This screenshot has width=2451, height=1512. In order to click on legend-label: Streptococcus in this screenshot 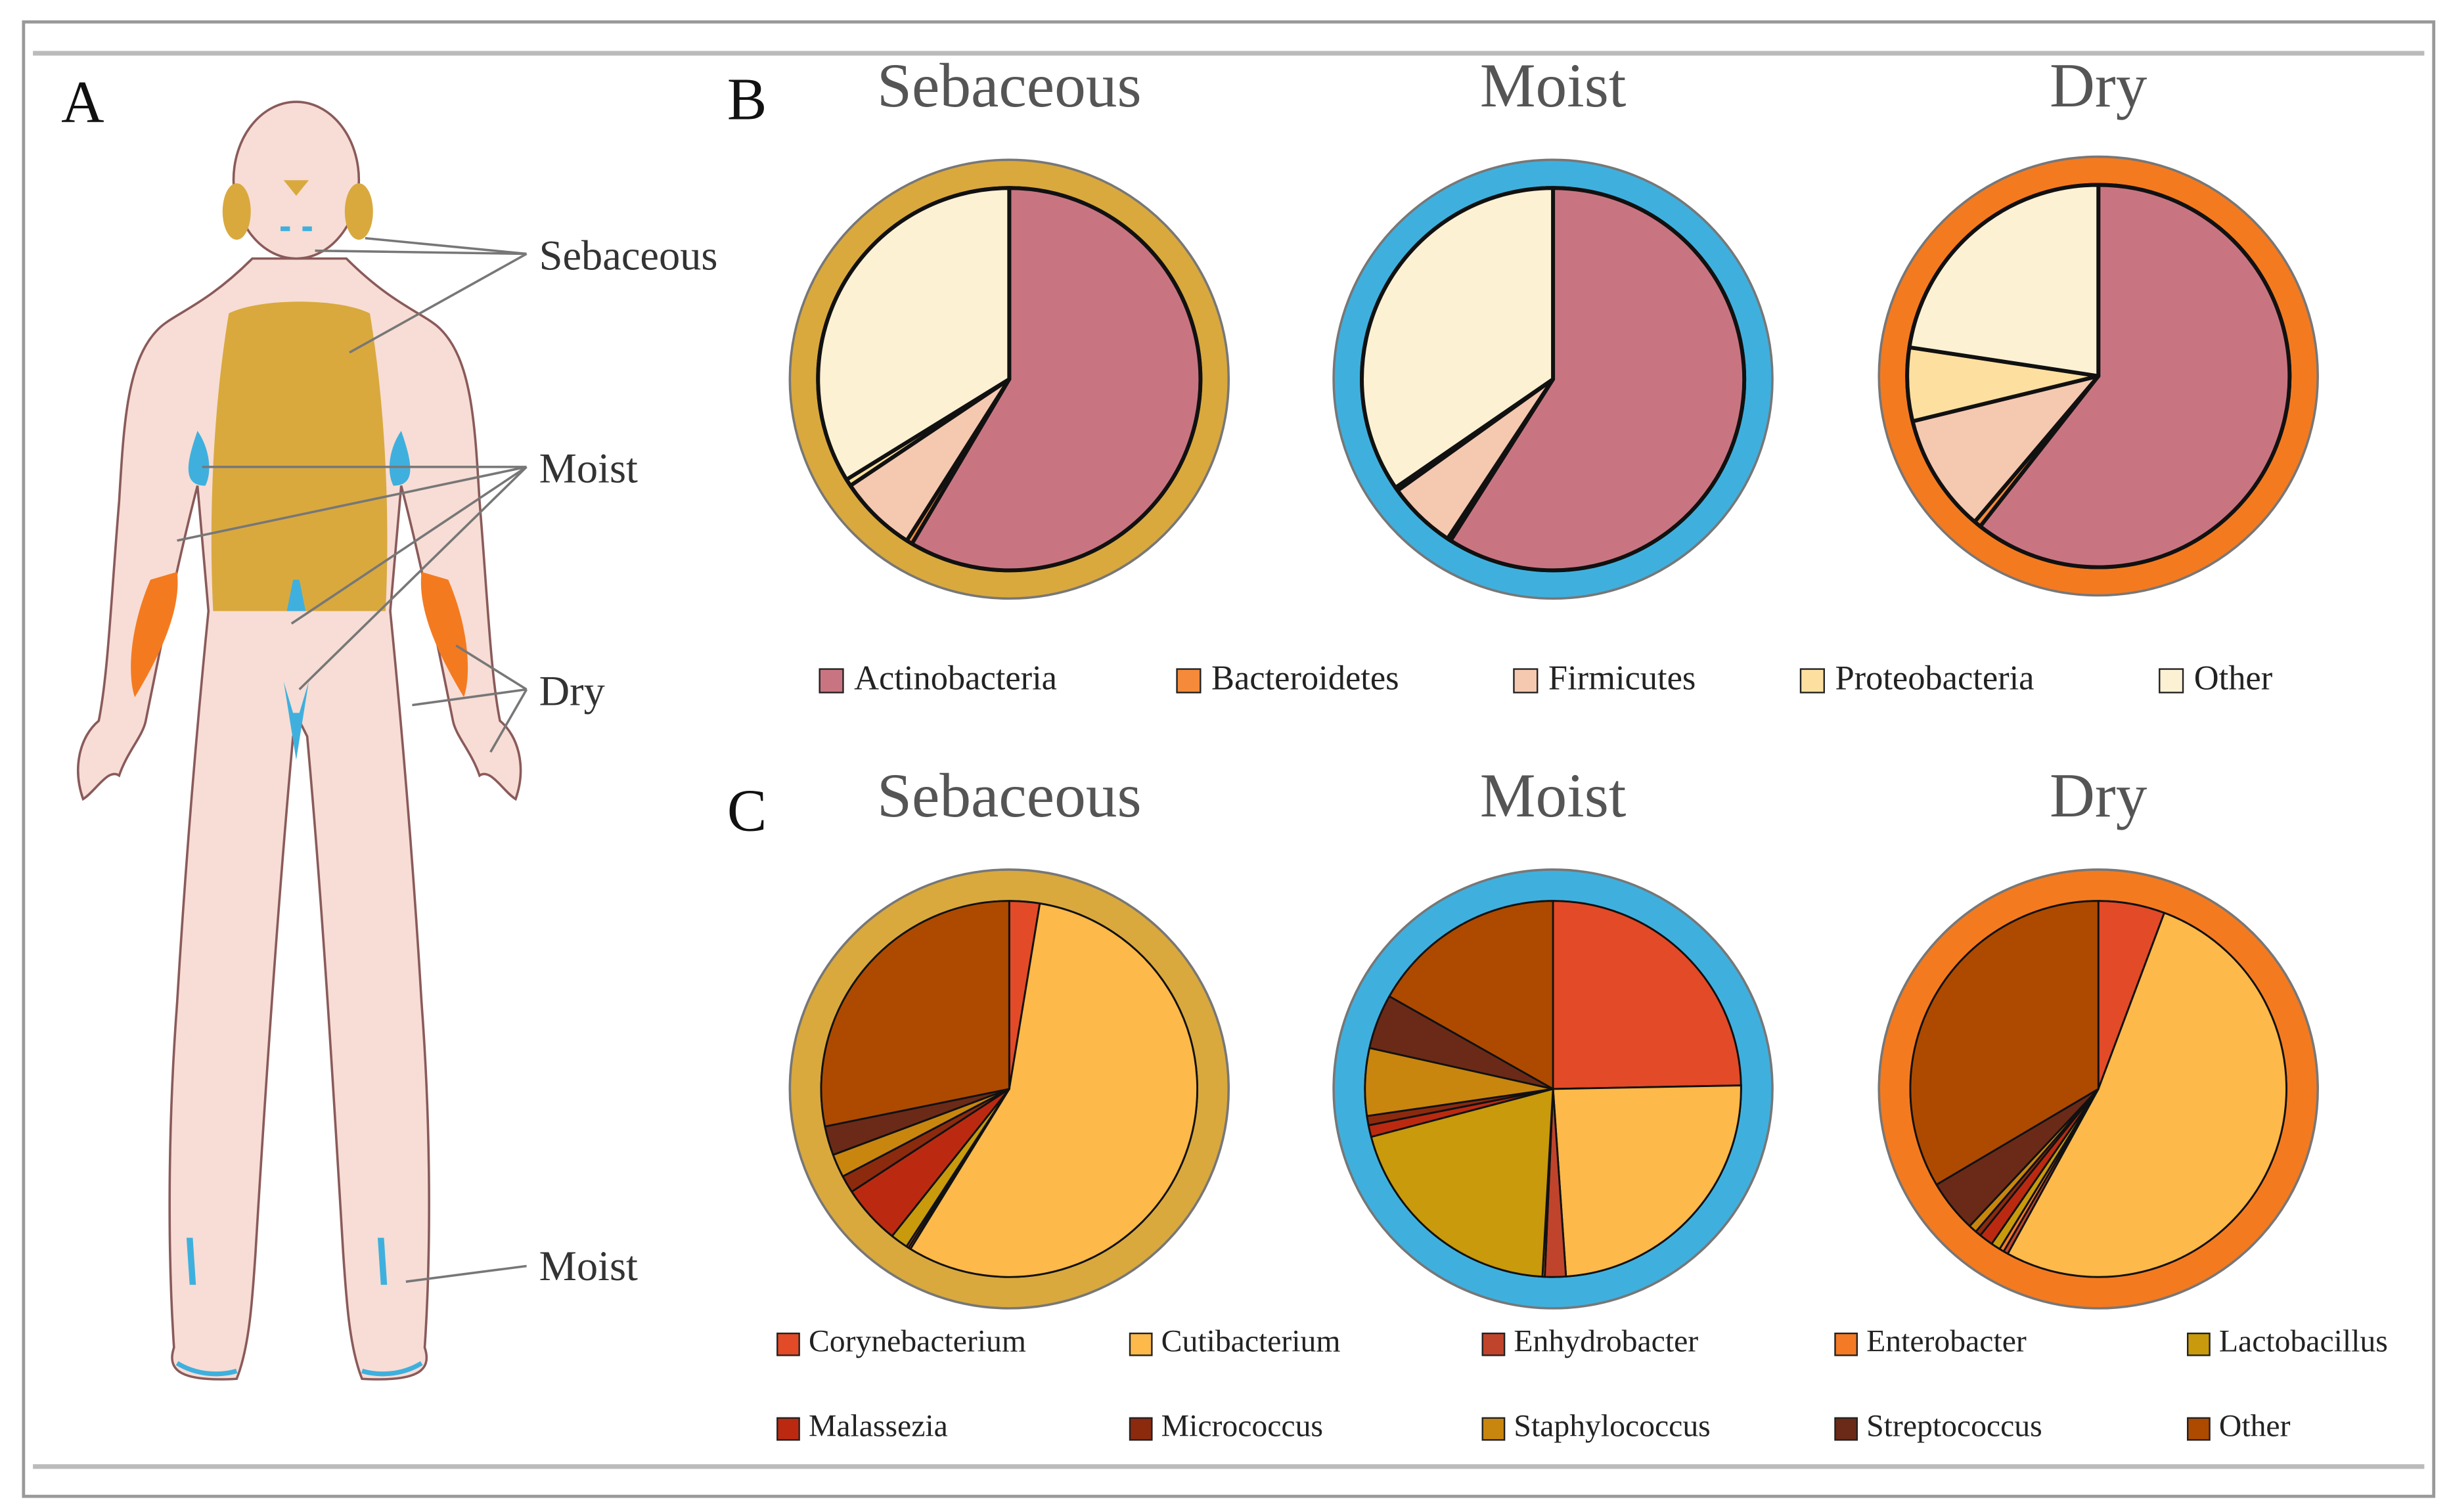, I will do `click(1954, 1427)`.